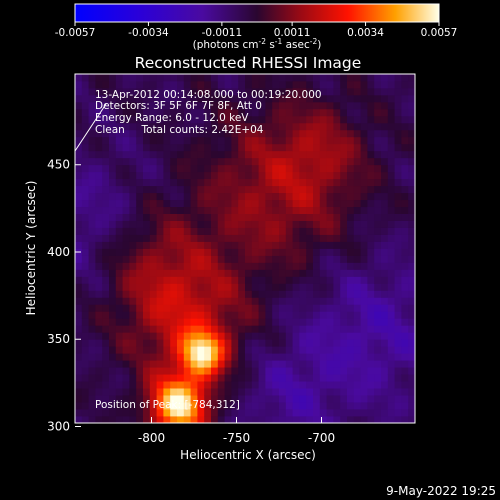 Image resolution: width=500 pixels, height=500 pixels. Describe the element at coordinates (179, 130) in the screenshot. I see `info-line-counts: Clean Total counts: 2.42E+04` at that location.